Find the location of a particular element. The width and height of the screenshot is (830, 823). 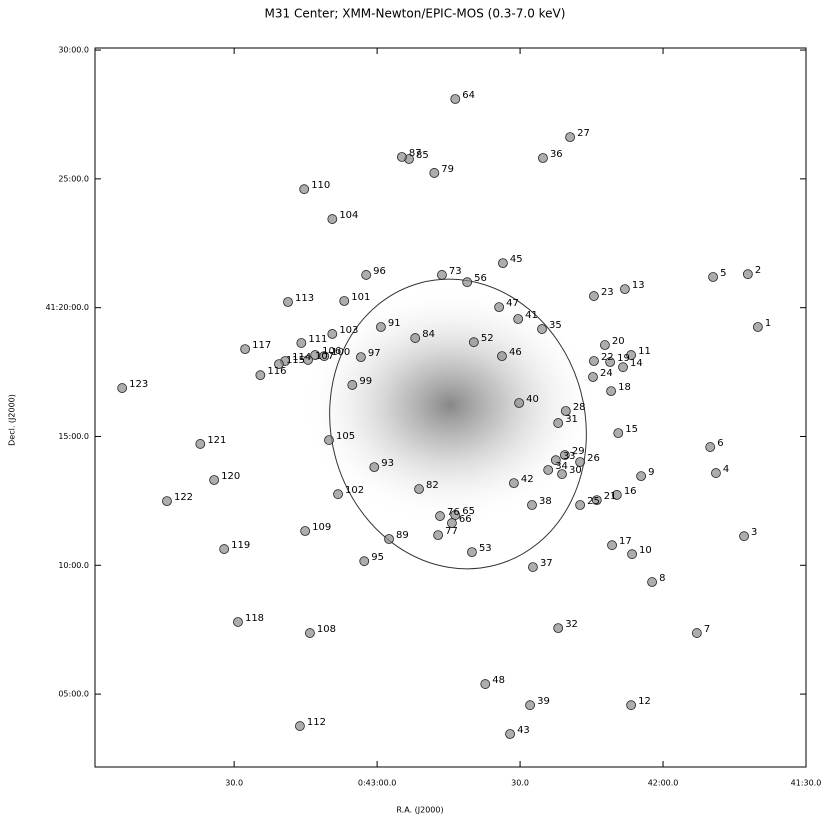

y-tick-label: 41:20:00.0 is located at coordinates (67, 307).